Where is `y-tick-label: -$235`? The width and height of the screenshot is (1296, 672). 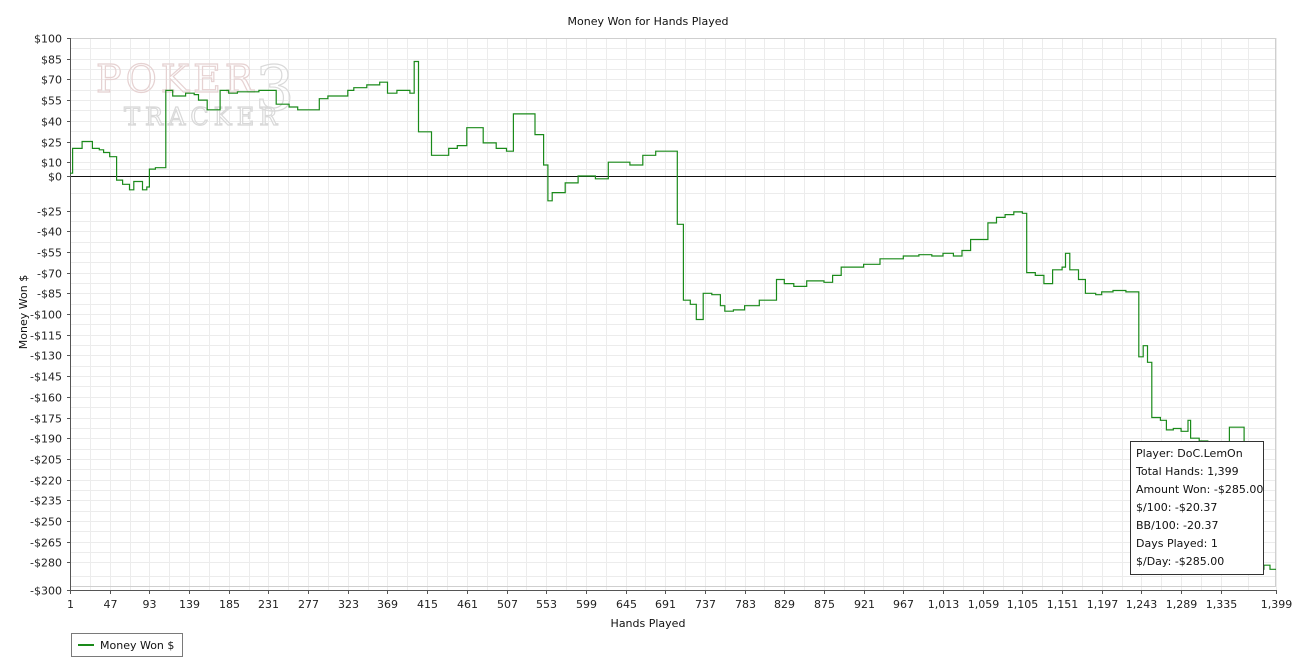 y-tick-label: -$235 is located at coordinates (46, 501).